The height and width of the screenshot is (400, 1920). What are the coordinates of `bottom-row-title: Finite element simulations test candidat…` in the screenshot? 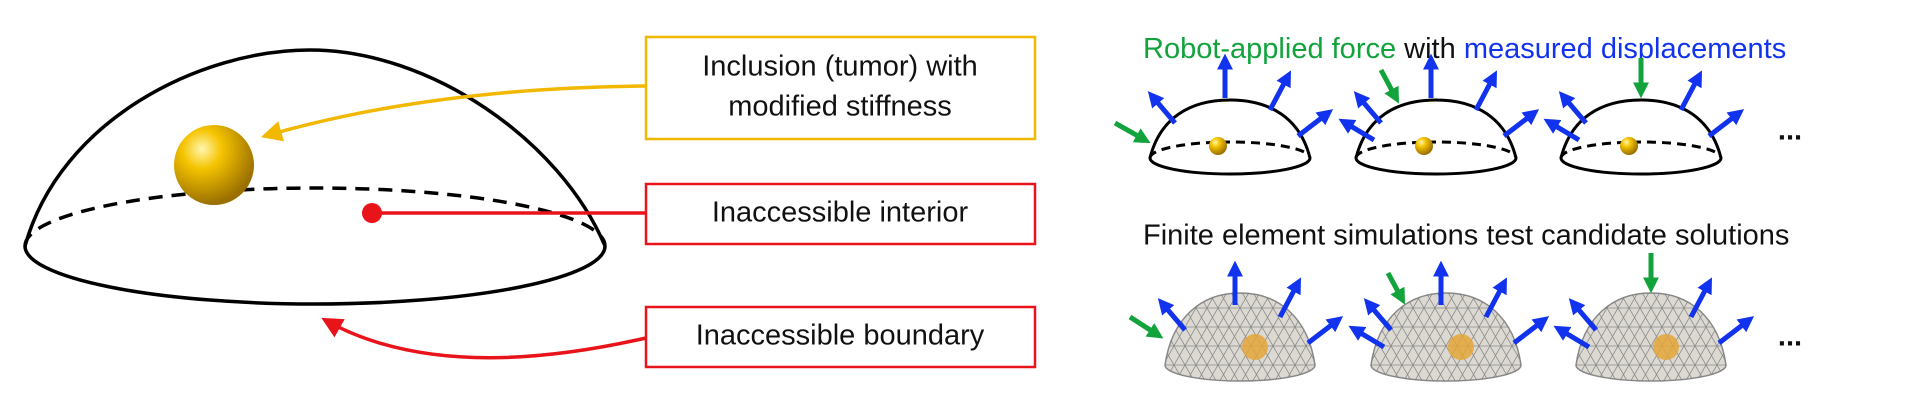 It's located at (1466, 236).